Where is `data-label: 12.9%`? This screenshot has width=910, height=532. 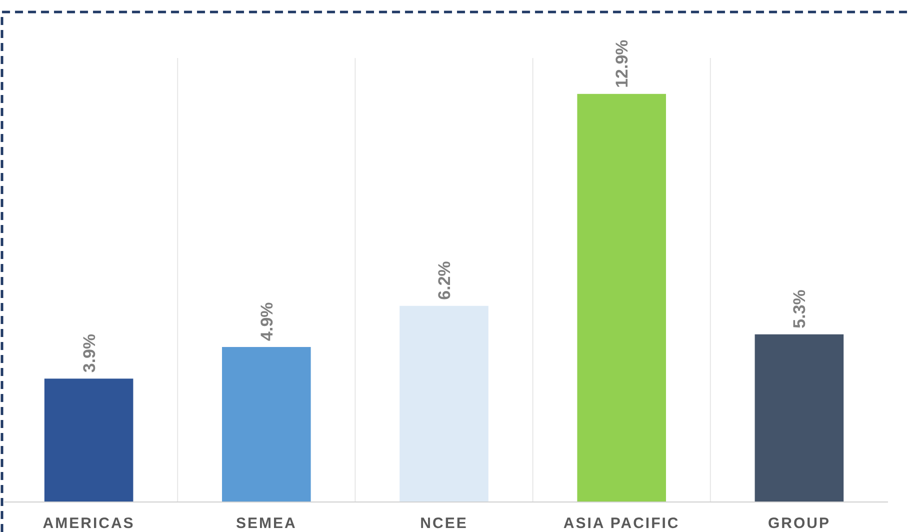 data-label: 12.9% is located at coordinates (622, 64).